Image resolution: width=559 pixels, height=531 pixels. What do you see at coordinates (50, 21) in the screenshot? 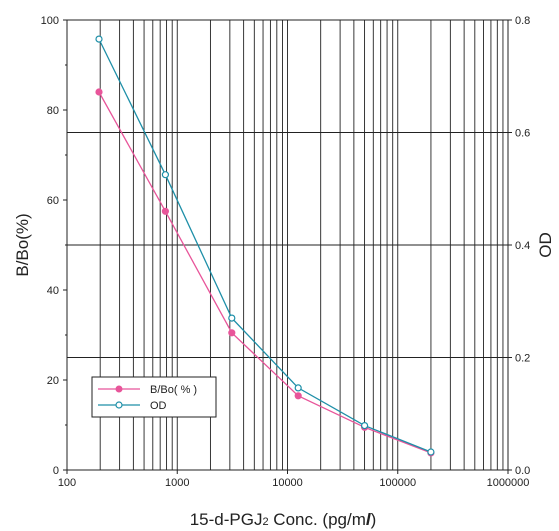
I see `y-tick-label: 100` at bounding box center [50, 21].